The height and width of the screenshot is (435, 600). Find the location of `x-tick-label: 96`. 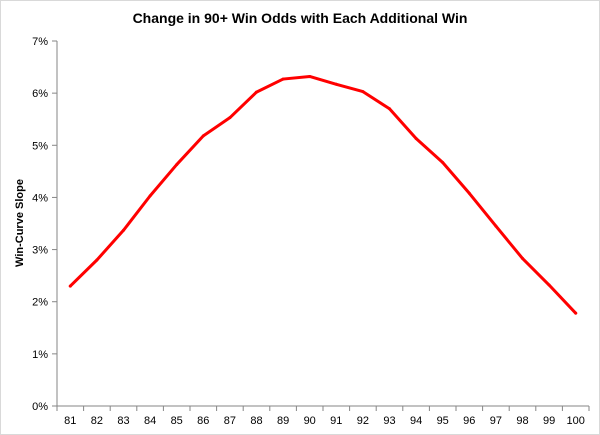

x-tick-label: 96 is located at coordinates (469, 421).